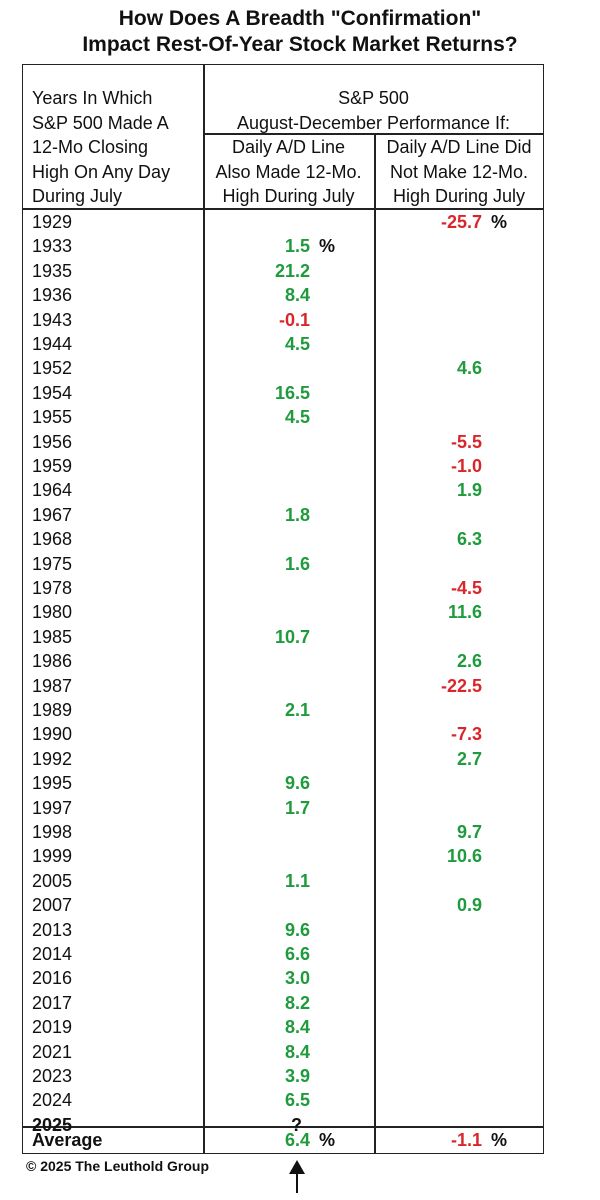  Describe the element at coordinates (469, 661) in the screenshot. I see `value-did-not-make: 2.6` at that location.